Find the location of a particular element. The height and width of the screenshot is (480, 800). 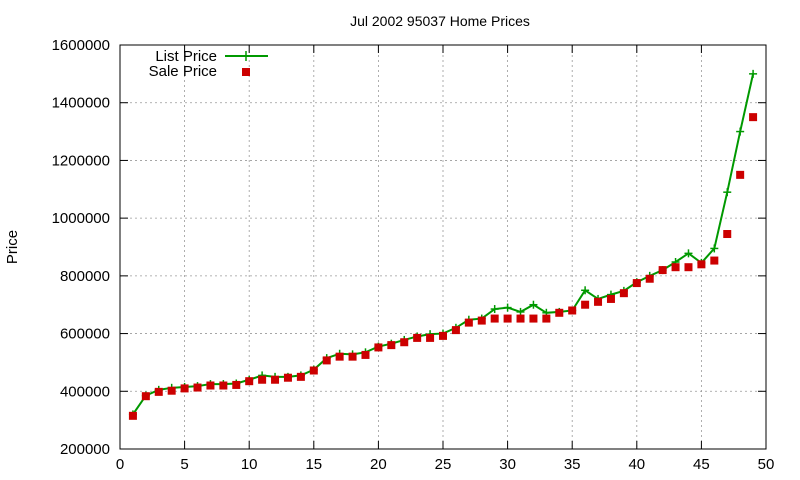

x-tick-label: 15 is located at coordinates (313, 464).